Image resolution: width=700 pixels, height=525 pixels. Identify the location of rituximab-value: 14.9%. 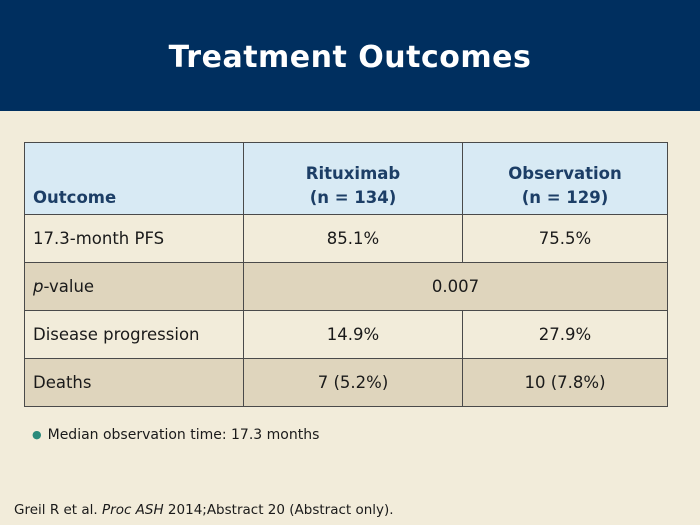
(353, 334).